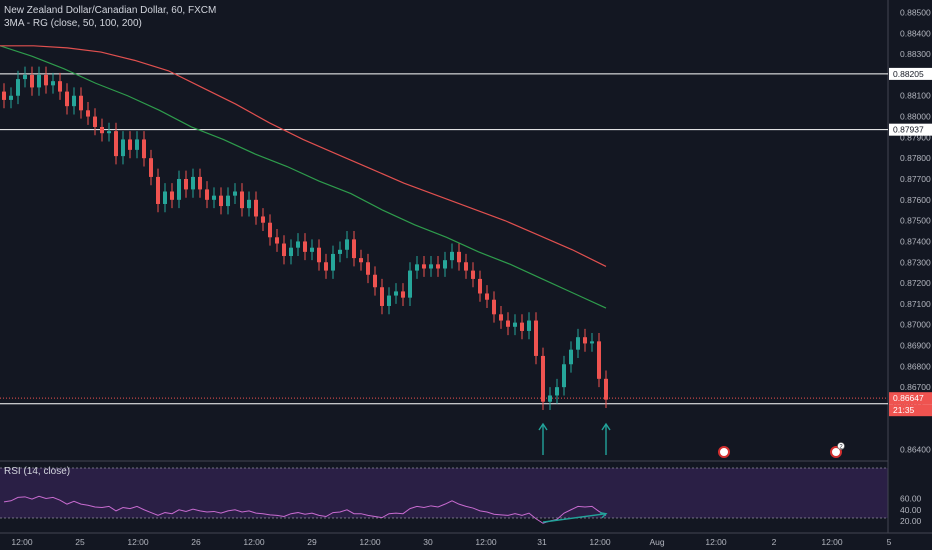  I want to click on price-tick-label: 0.88500, so click(915, 12).